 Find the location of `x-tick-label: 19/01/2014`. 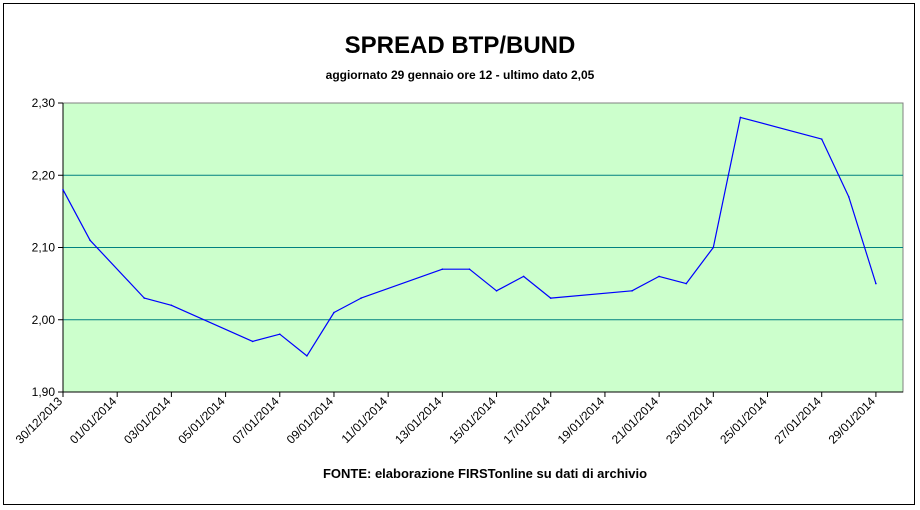

x-tick-label: 19/01/2014 is located at coordinates (581, 420).